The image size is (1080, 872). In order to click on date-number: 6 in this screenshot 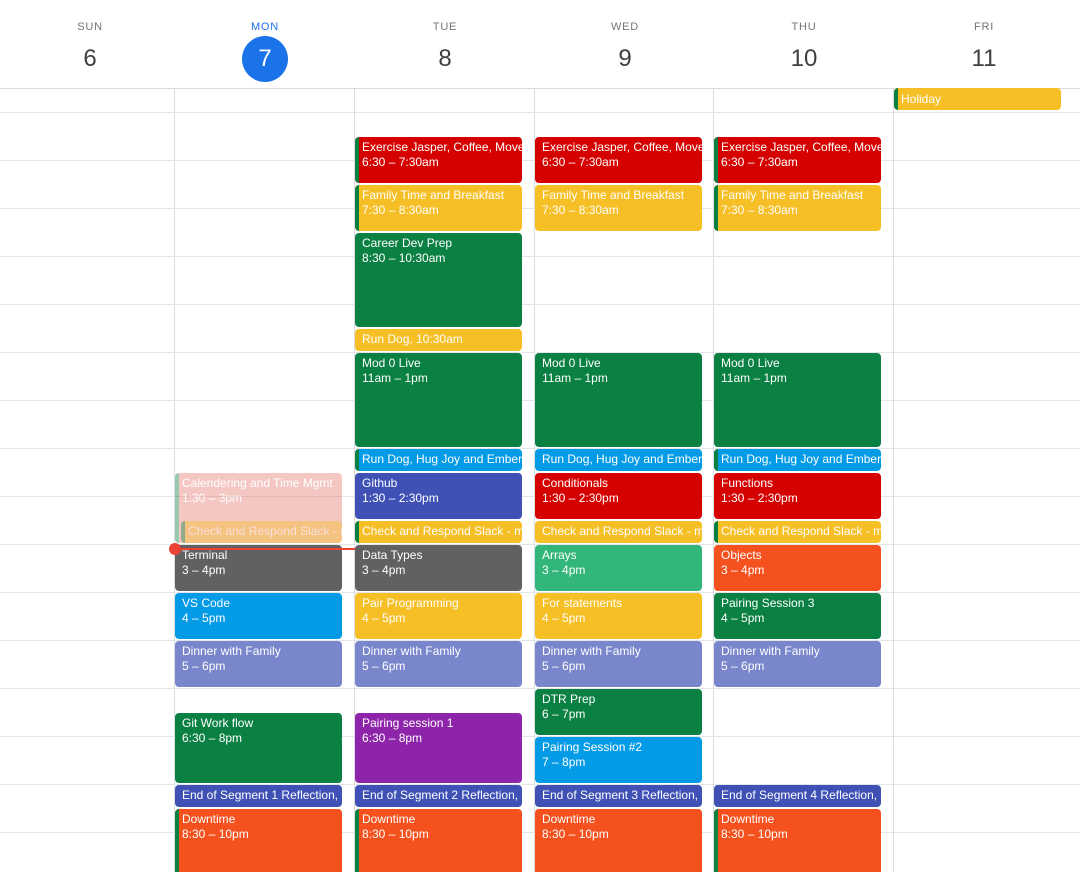, I will do `click(90, 58)`.